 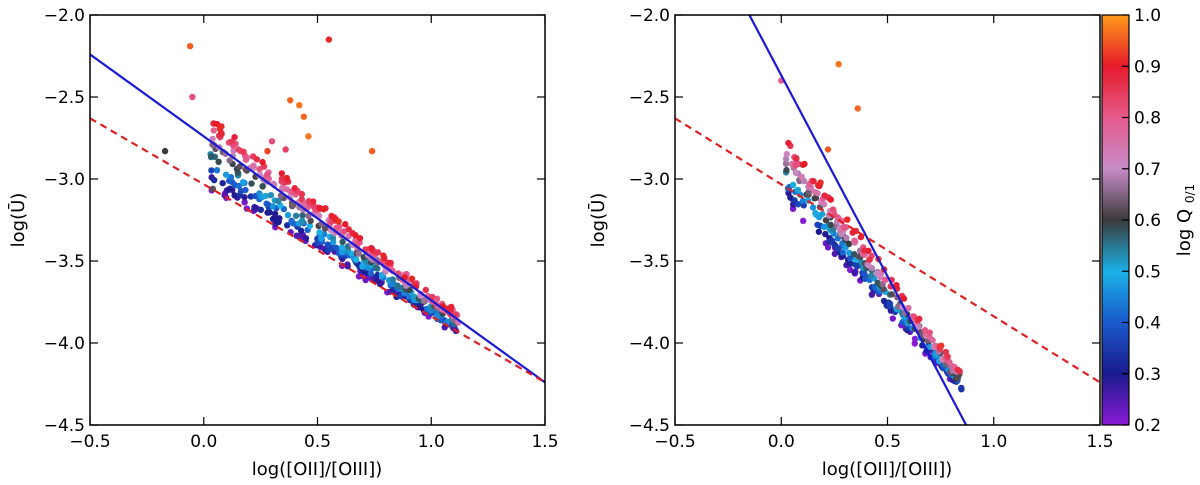 What do you see at coordinates (18, 220) in the screenshot?
I see `left-y-axis-label-text: log(Ū)` at bounding box center [18, 220].